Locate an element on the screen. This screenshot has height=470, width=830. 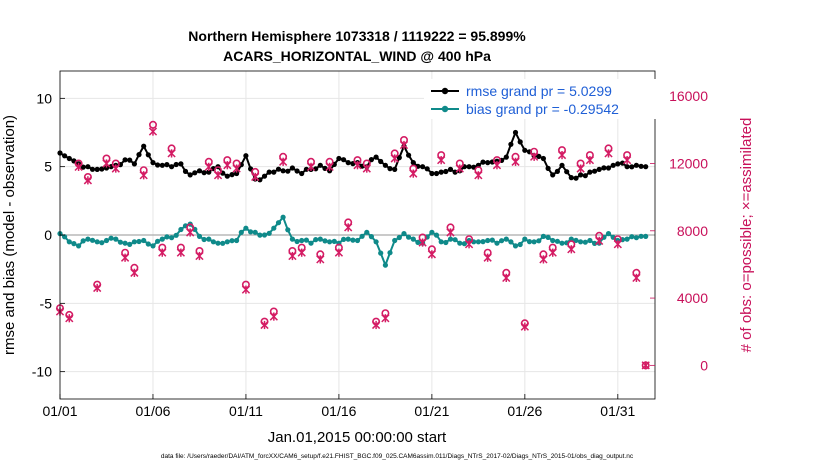
y-right-tick-label: 4000 is located at coordinates (692, 298).